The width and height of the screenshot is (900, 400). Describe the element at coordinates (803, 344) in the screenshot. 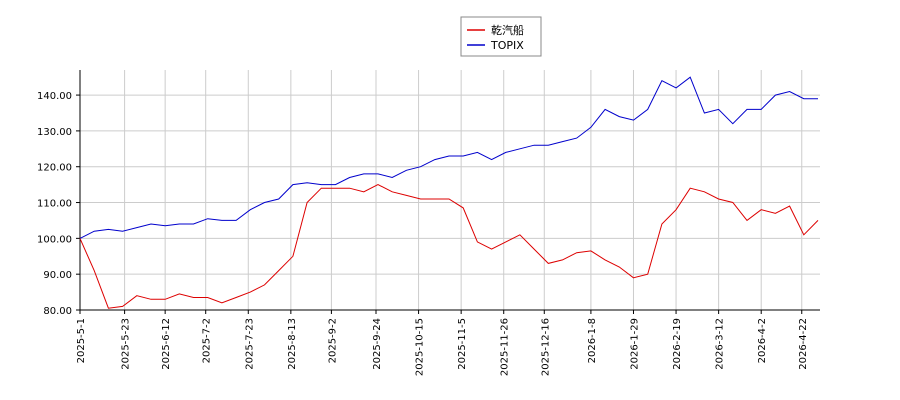

I see `x-tick-label: 2026-4-22` at that location.